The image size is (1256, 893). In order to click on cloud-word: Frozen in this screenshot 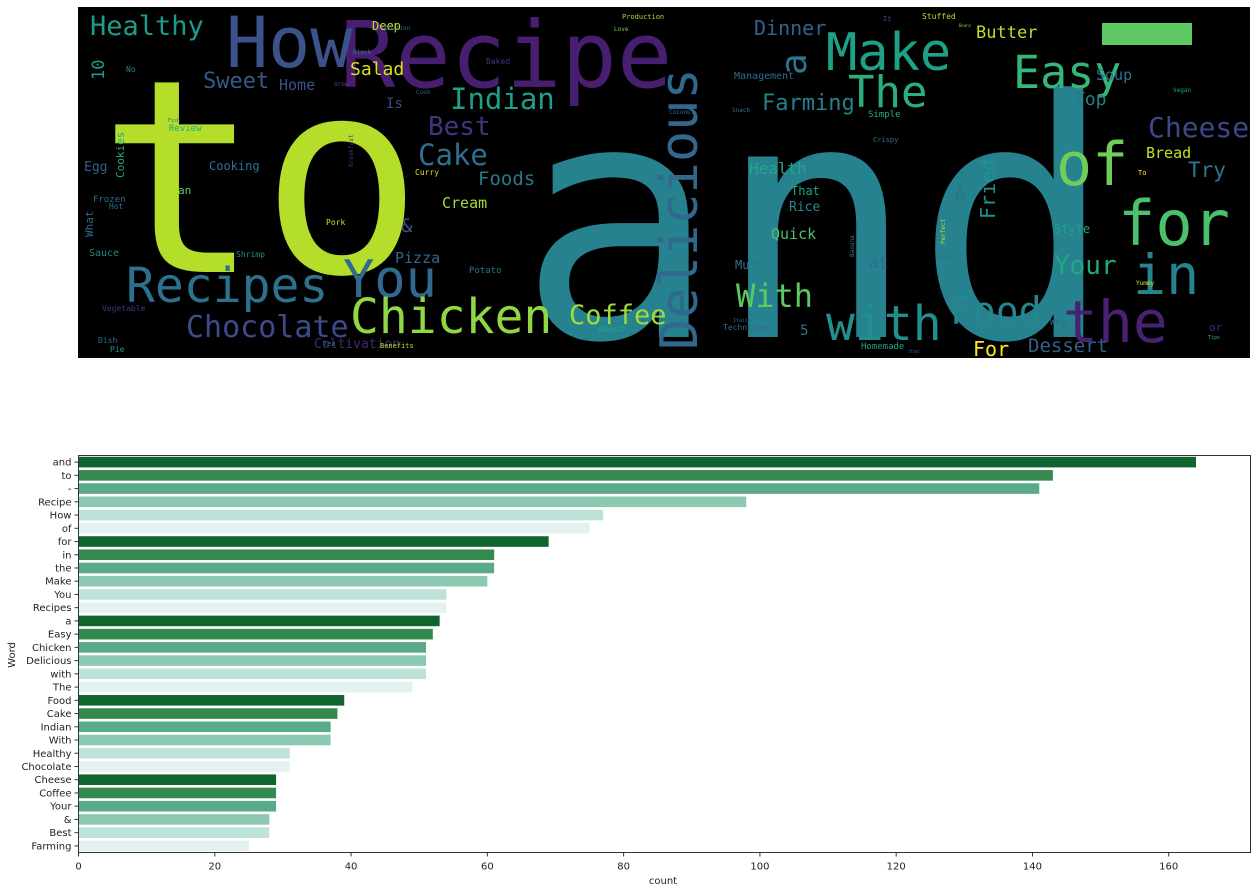, I will do `click(109, 200)`.